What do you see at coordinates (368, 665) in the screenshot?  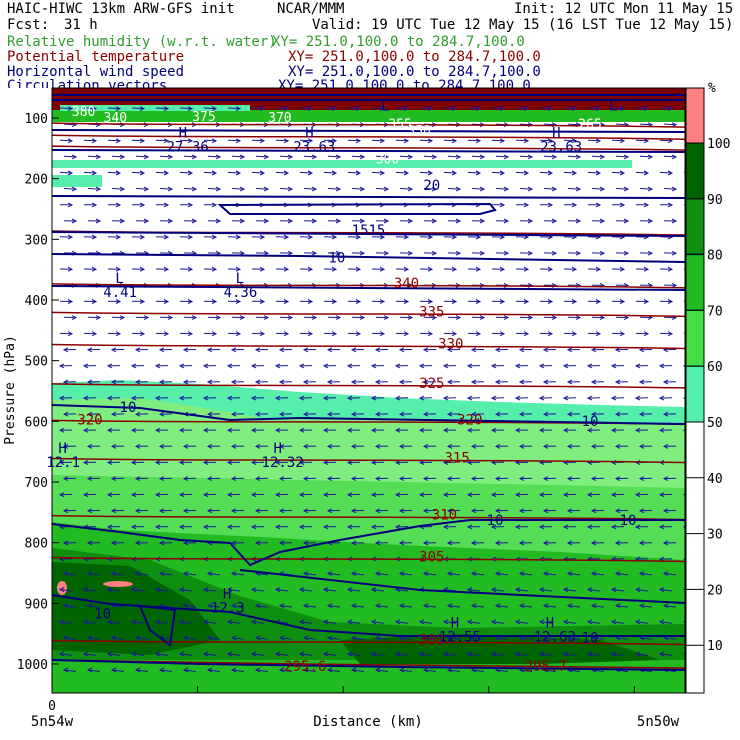 I see `wind-speed-contour` at bounding box center [368, 665].